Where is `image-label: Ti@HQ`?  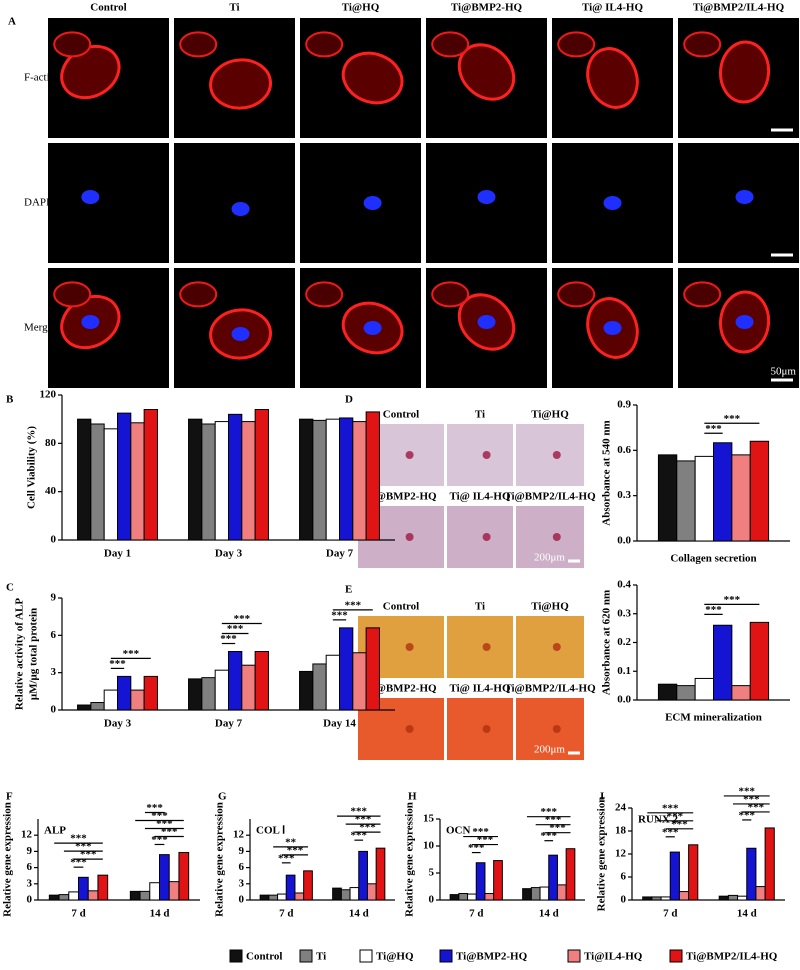
image-label: Ti@HQ is located at coordinates (550, 415).